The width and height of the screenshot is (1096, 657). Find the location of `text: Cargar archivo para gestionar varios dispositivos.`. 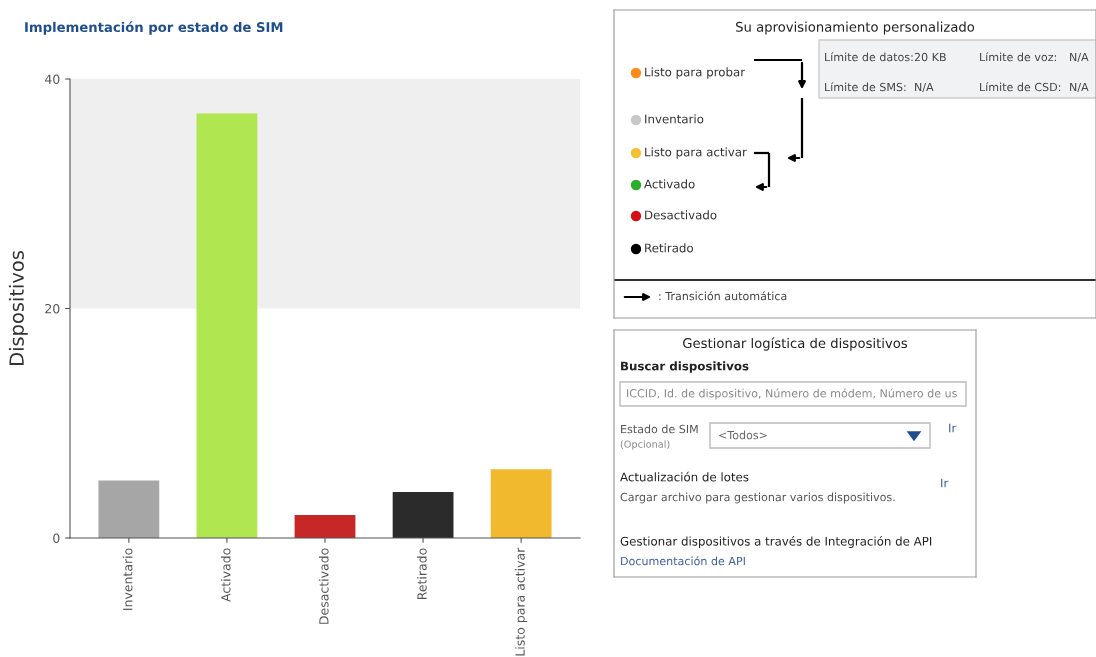

text: Cargar archivo para gestionar varios dispositivos. is located at coordinates (757, 498).